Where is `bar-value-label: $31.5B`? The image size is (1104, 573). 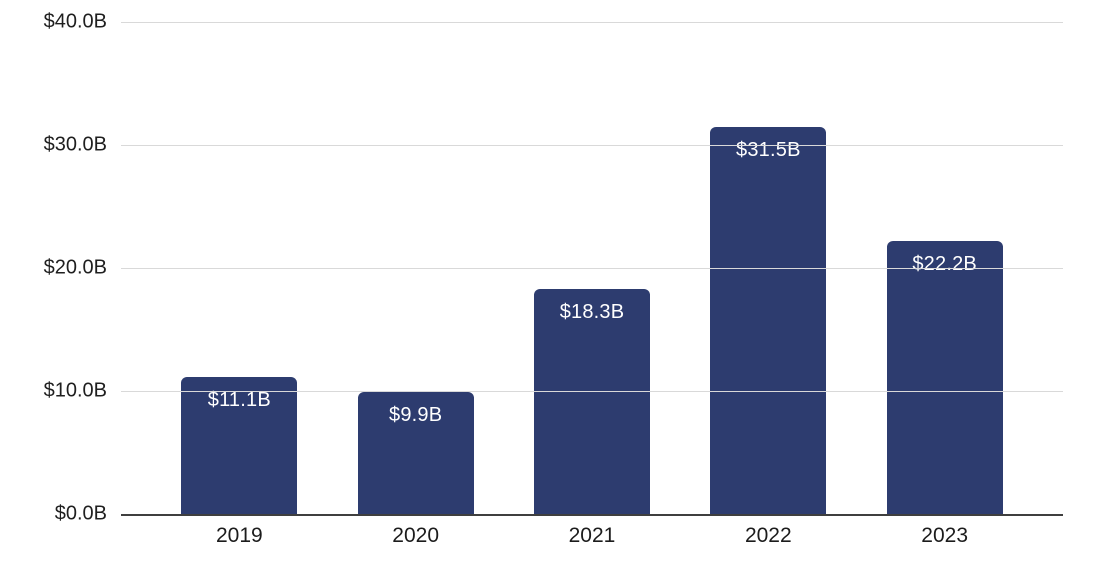
bar-value-label: $31.5B is located at coordinates (768, 149).